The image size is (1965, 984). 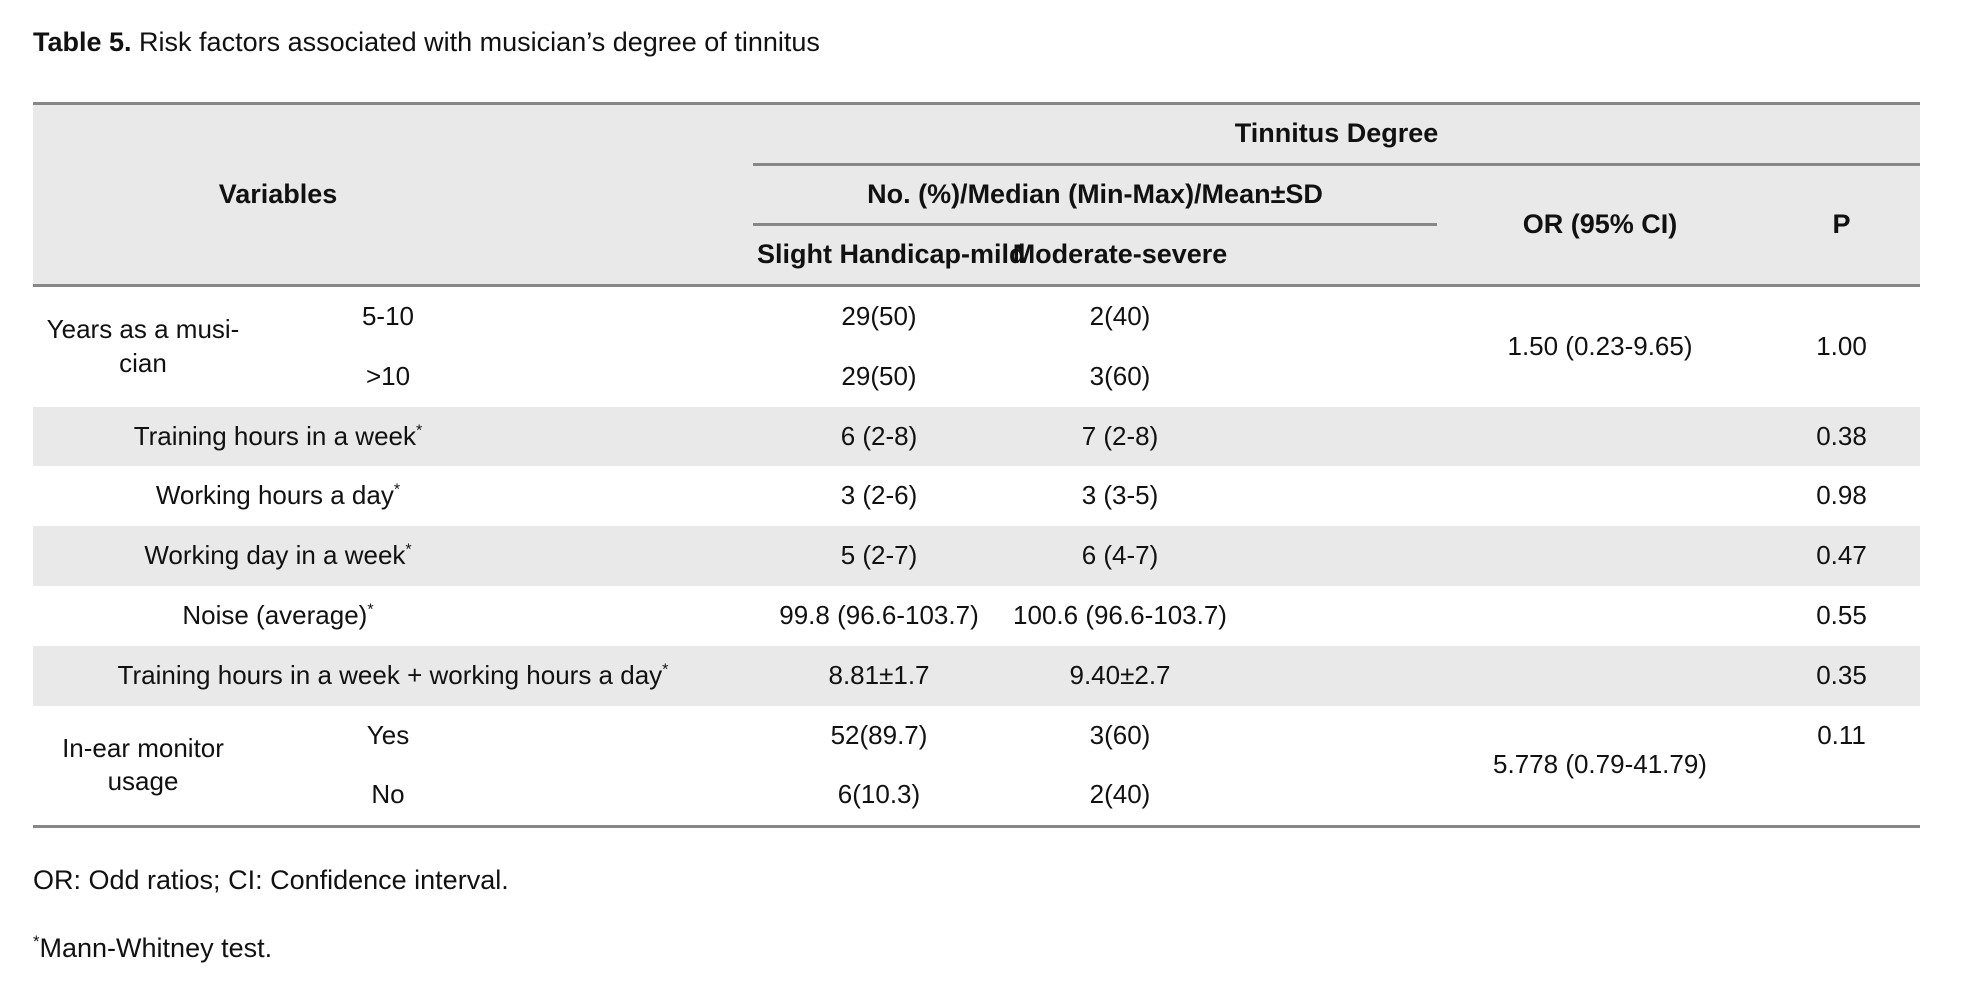 What do you see at coordinates (976, 795) in the screenshot?
I see `table-row: No 6(10.3) 2(40)` at bounding box center [976, 795].